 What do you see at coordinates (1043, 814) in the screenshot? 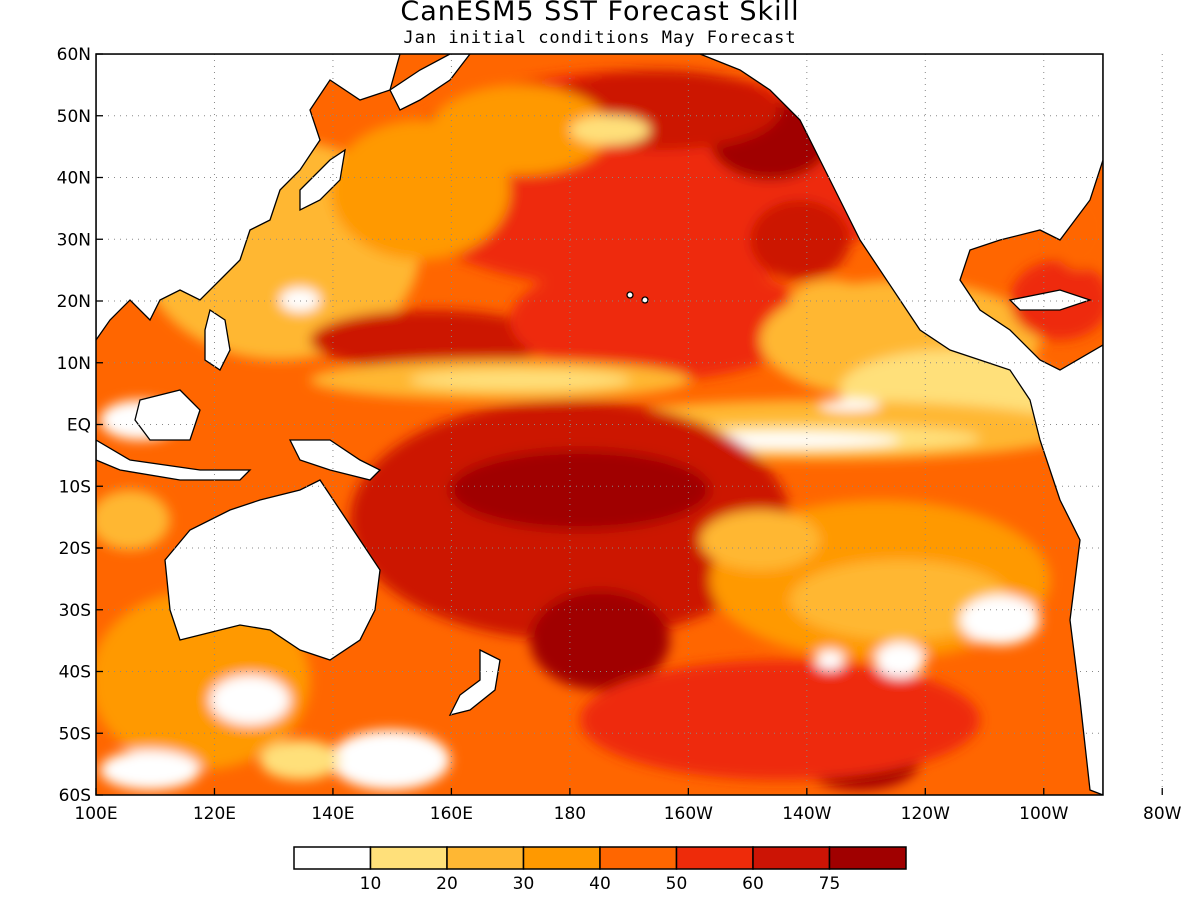
I see `lon-label: 100W` at bounding box center [1043, 814].